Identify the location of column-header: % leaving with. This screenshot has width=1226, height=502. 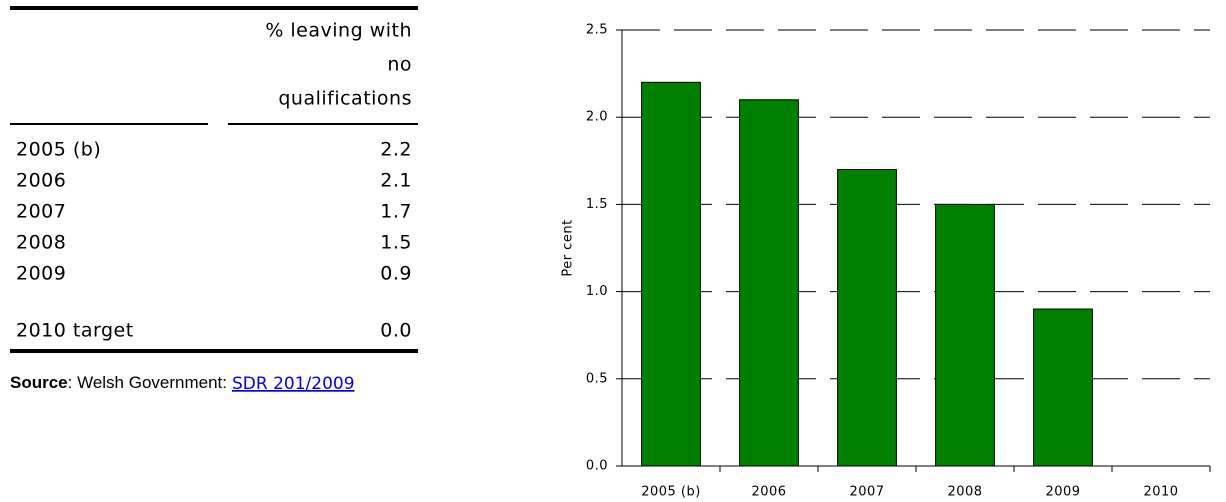
(338, 31).